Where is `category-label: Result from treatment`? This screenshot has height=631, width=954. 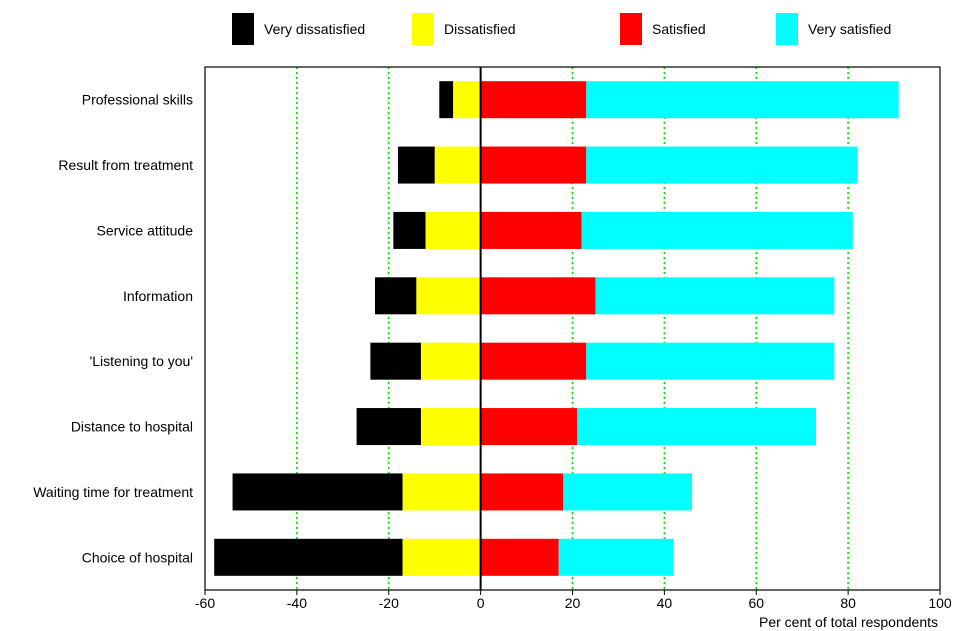 category-label: Result from treatment is located at coordinates (125, 165).